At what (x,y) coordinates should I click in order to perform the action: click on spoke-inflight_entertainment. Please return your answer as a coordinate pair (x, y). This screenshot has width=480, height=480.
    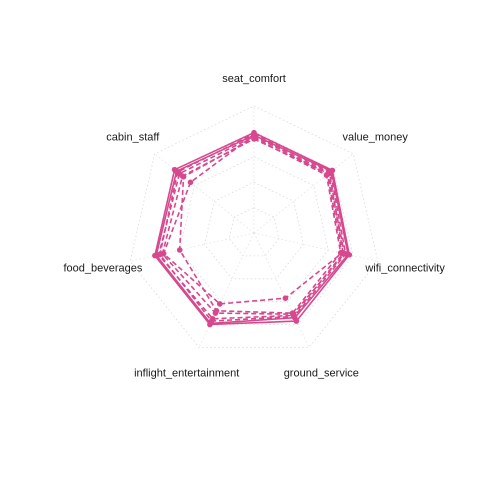
    Looking at the image, I should click on (226, 290).